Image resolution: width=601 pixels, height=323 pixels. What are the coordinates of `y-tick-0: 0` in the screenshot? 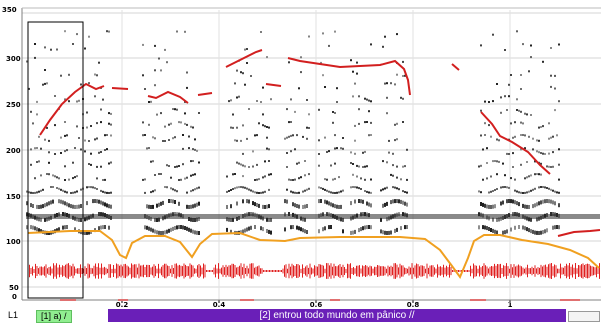 It's located at (14, 297).